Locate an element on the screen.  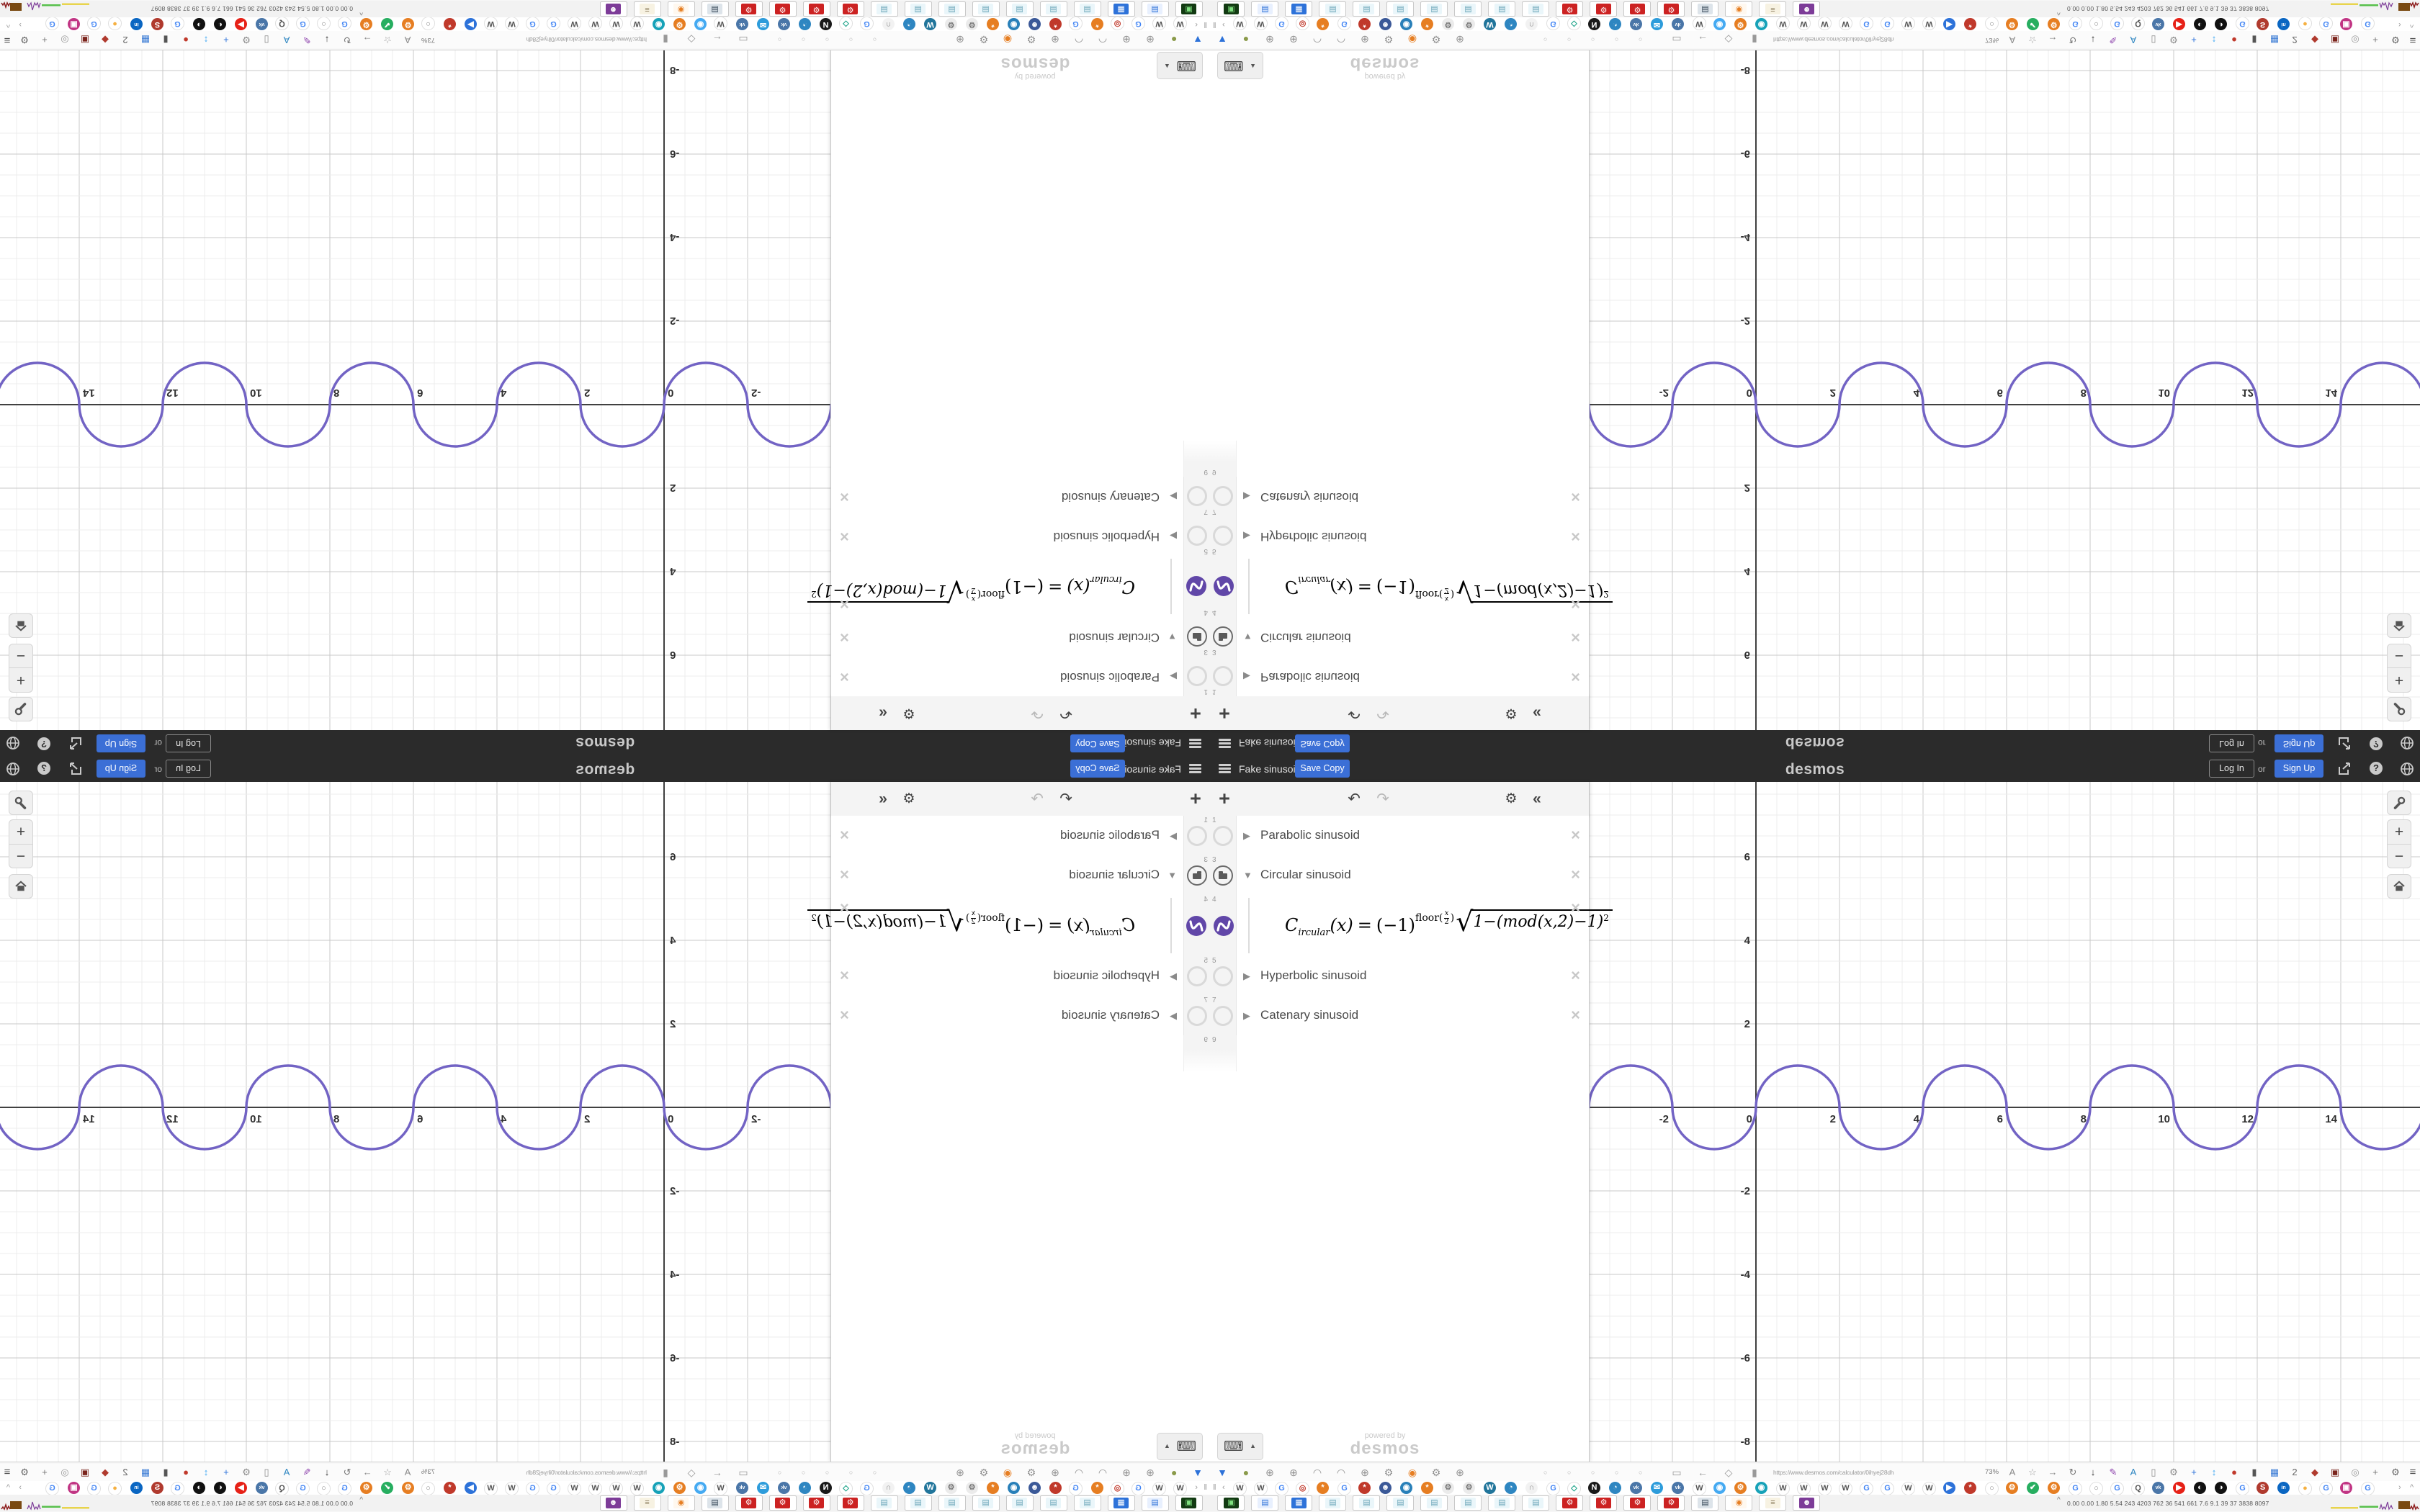
gear-icon: ⚙ is located at coordinates (984, 39).